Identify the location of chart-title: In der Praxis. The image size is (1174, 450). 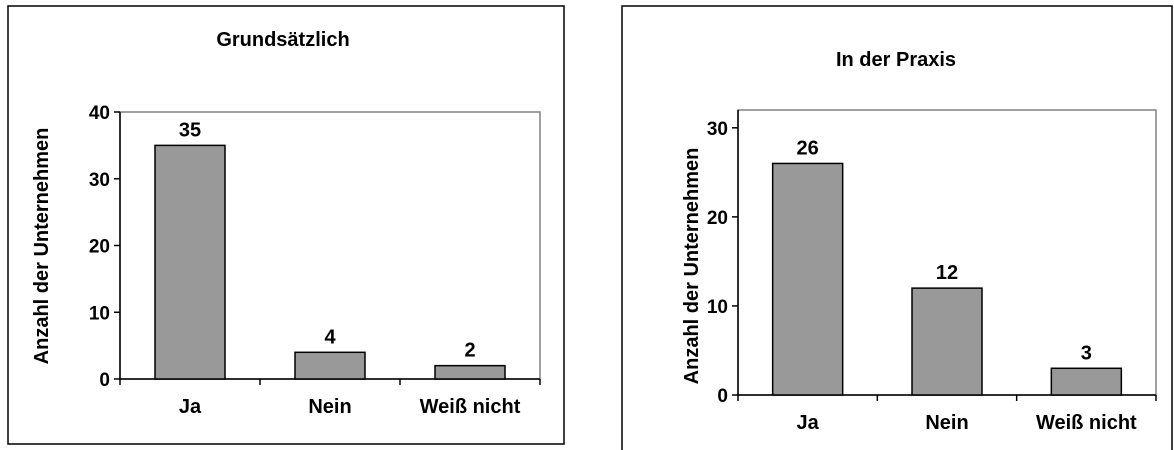
(896, 60).